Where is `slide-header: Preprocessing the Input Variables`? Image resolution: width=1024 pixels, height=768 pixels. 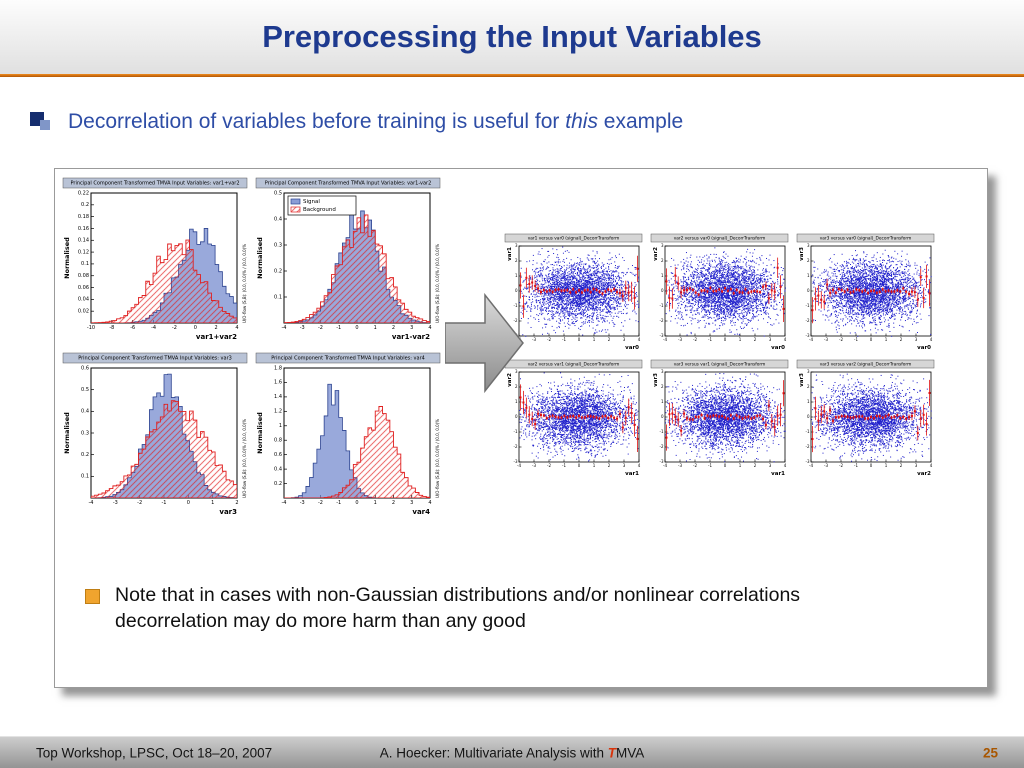 slide-header: Preprocessing the Input Variables is located at coordinates (512, 37).